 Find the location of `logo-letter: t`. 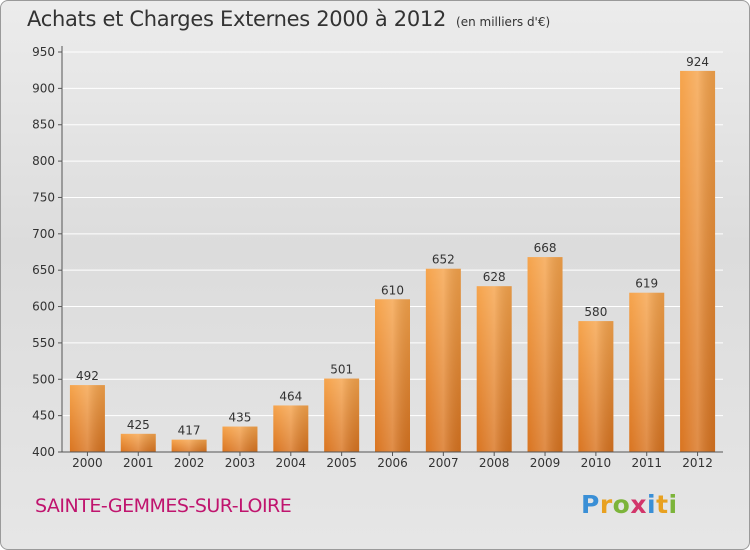

logo-letter: t is located at coordinates (662, 504).